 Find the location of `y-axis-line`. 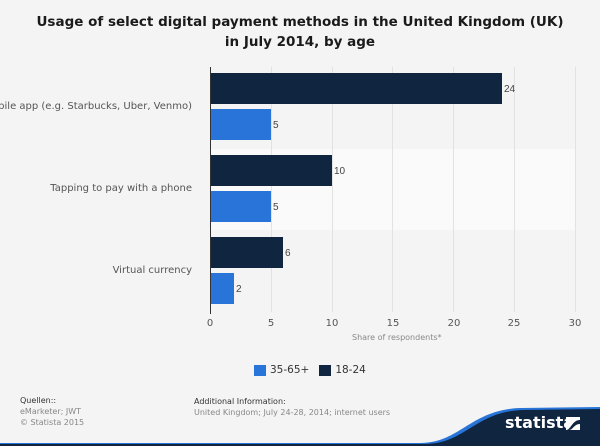

y-axis-line is located at coordinates (210, 190).